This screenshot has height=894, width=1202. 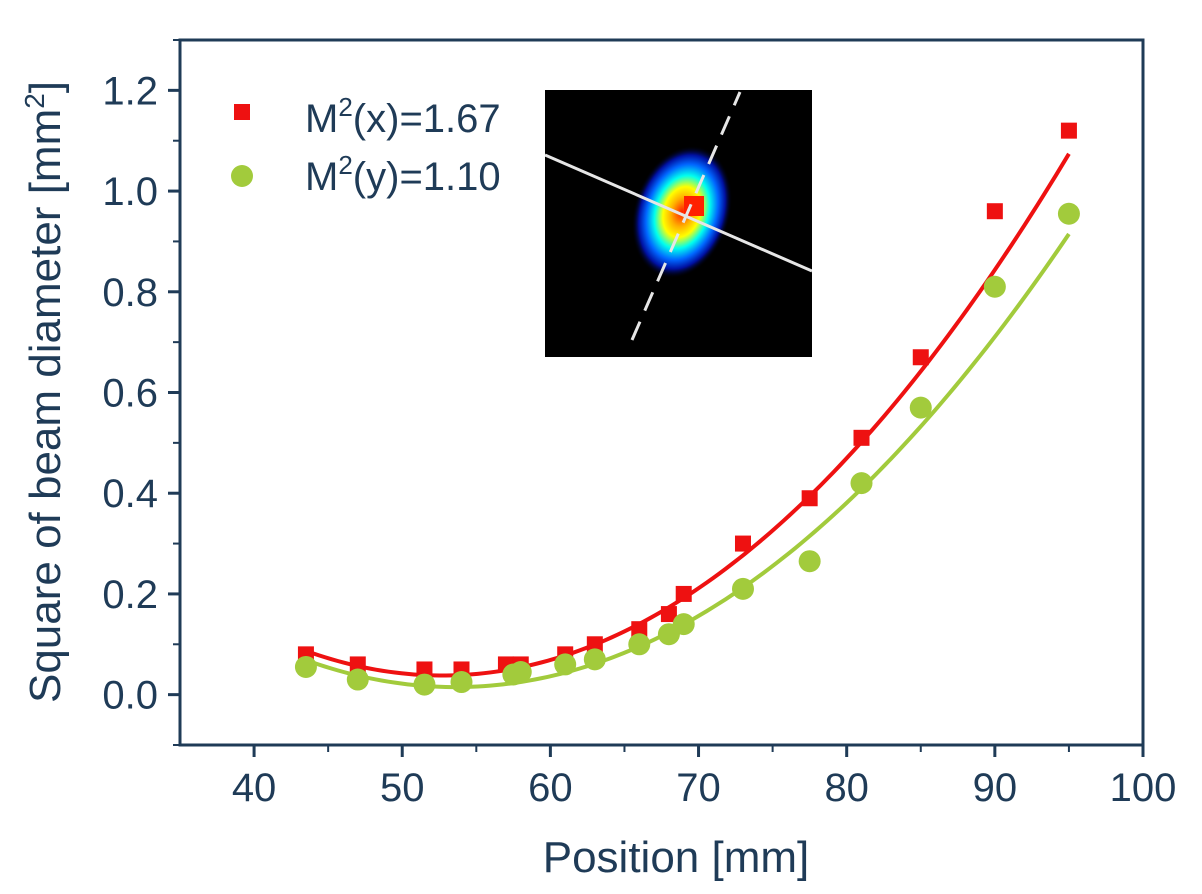 I want to click on legend-label-x: M2(x)=1.67, so click(x=403, y=116).